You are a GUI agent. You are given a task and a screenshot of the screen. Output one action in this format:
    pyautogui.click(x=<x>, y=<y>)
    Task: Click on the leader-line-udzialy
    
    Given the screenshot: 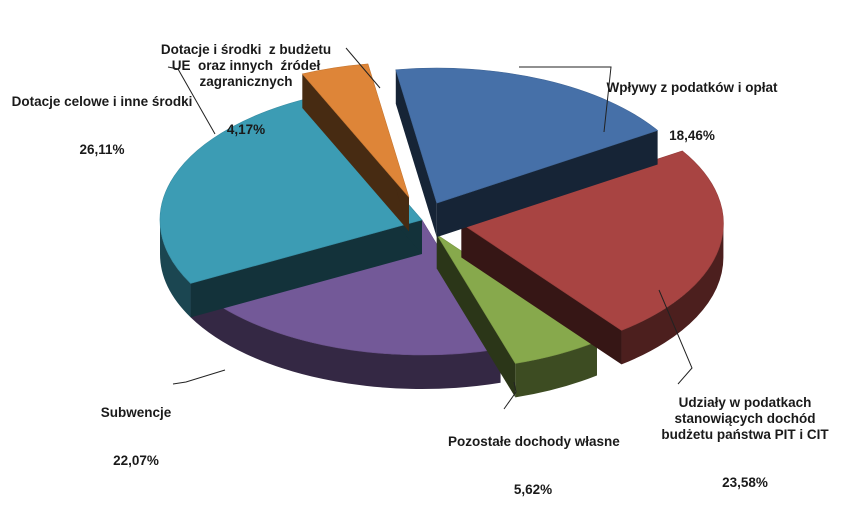 What is the action you would take?
    pyautogui.click(x=675, y=337)
    